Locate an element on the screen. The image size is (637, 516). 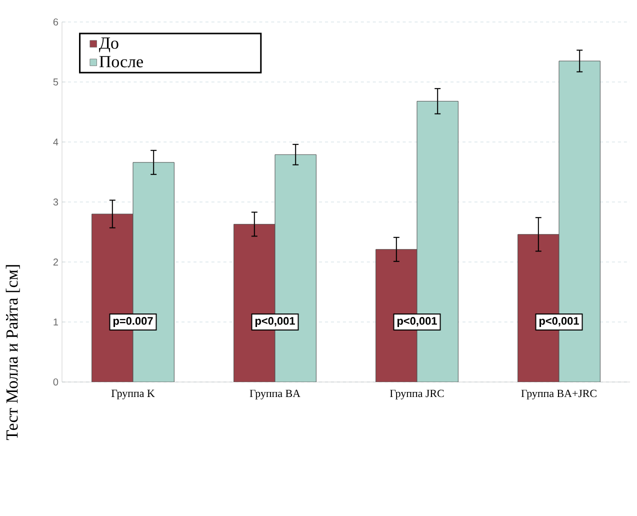
y-tick-label: 4 is located at coordinates (55, 142).